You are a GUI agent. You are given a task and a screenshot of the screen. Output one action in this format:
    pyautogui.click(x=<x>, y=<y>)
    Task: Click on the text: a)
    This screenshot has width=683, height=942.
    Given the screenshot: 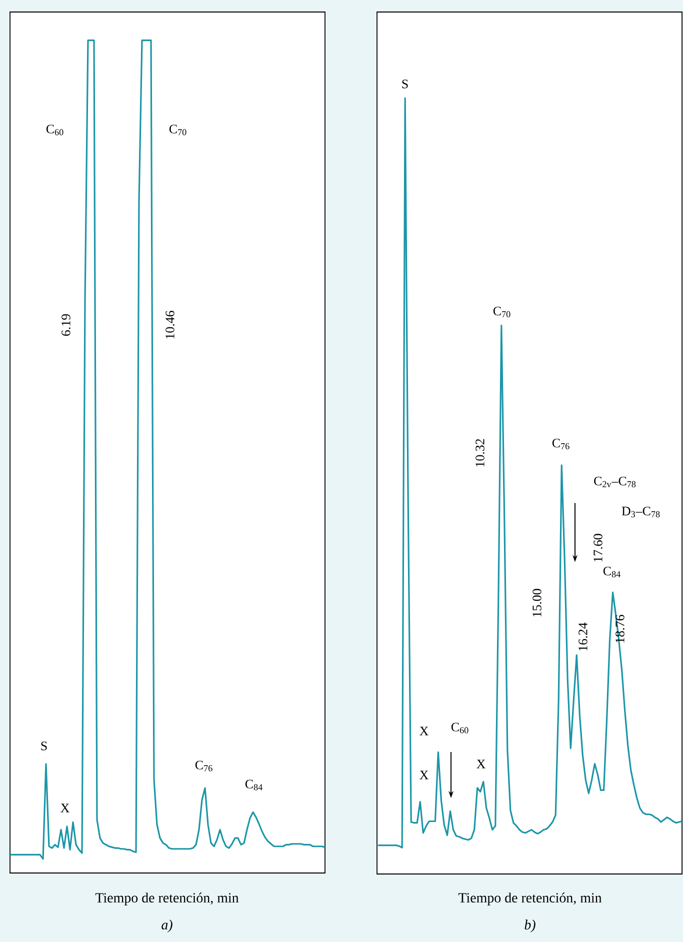 What is the action you would take?
    pyautogui.click(x=167, y=926)
    